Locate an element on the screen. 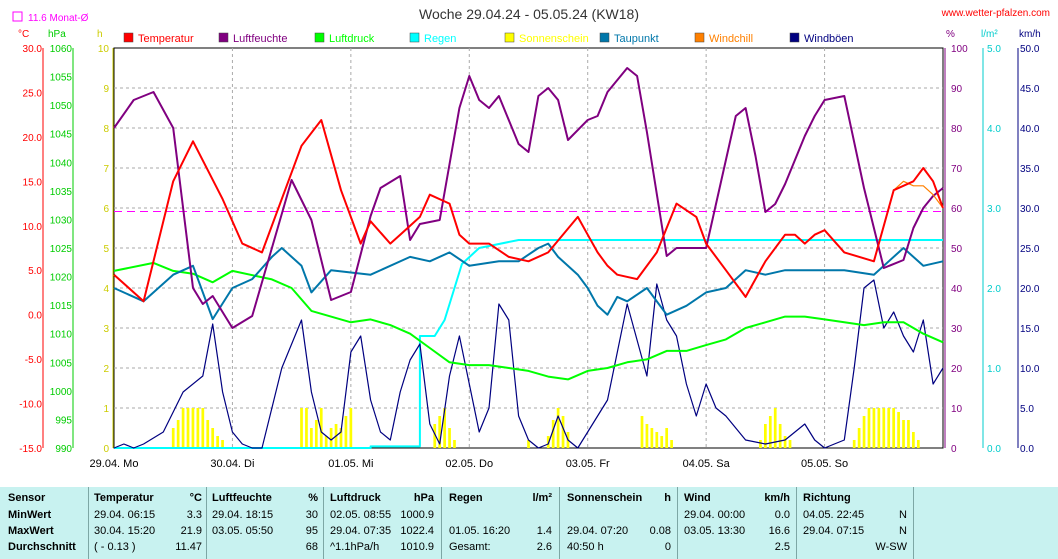 This screenshot has width=1058, height=559. x-tick-label: 05.05. So is located at coordinates (824, 464).